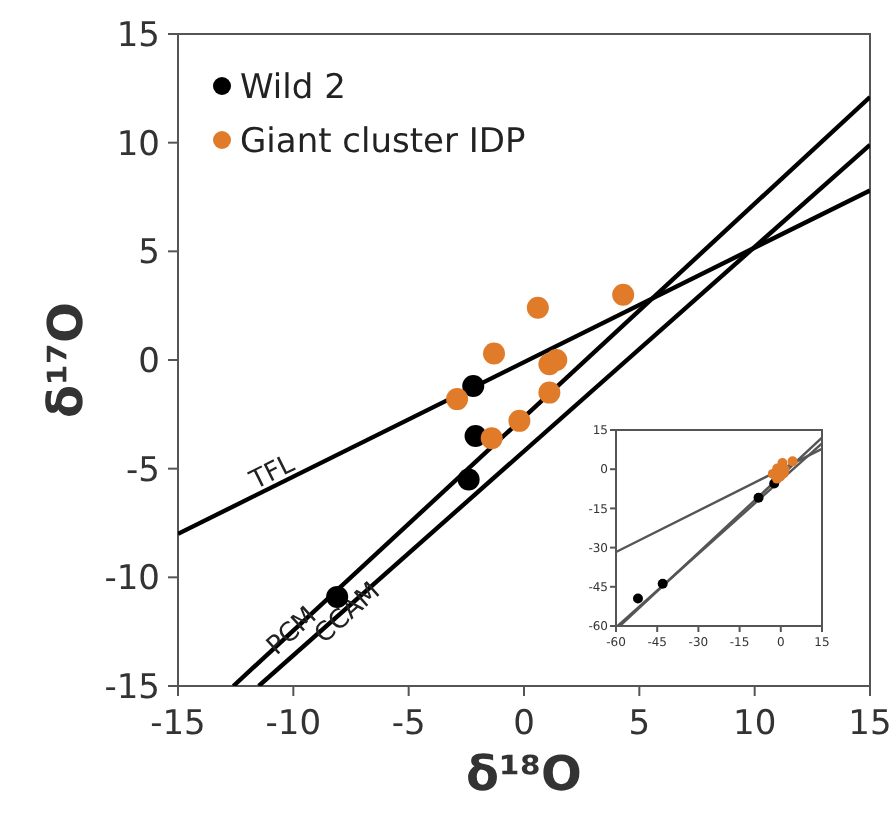  Describe the element at coordinates (524, 724) in the screenshot. I see `x-tick-label: 0` at that location.